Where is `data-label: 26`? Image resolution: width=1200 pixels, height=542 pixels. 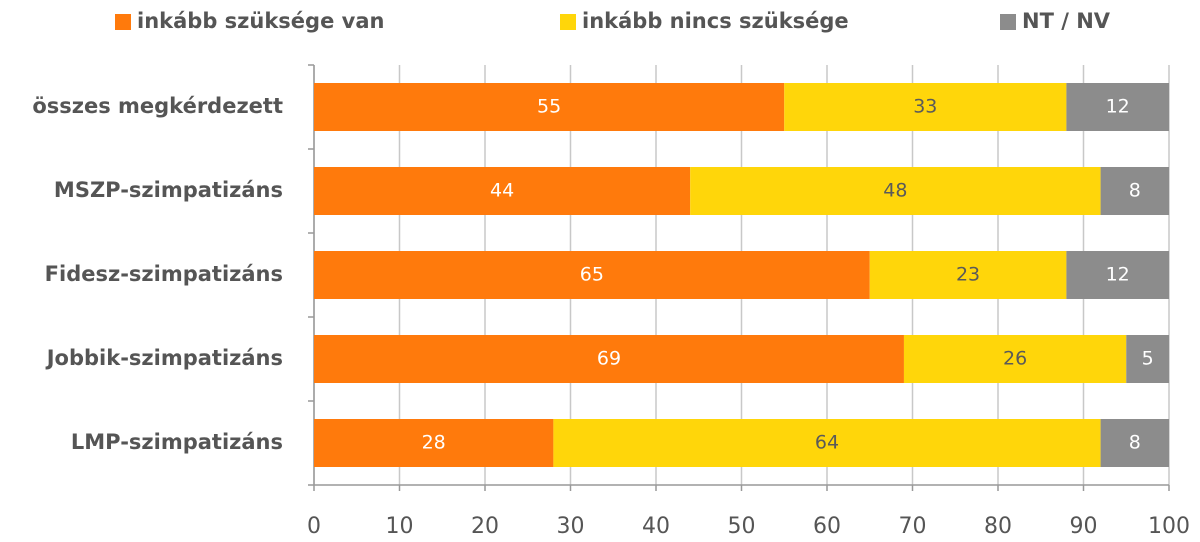
data-label: 26 is located at coordinates (1015, 359).